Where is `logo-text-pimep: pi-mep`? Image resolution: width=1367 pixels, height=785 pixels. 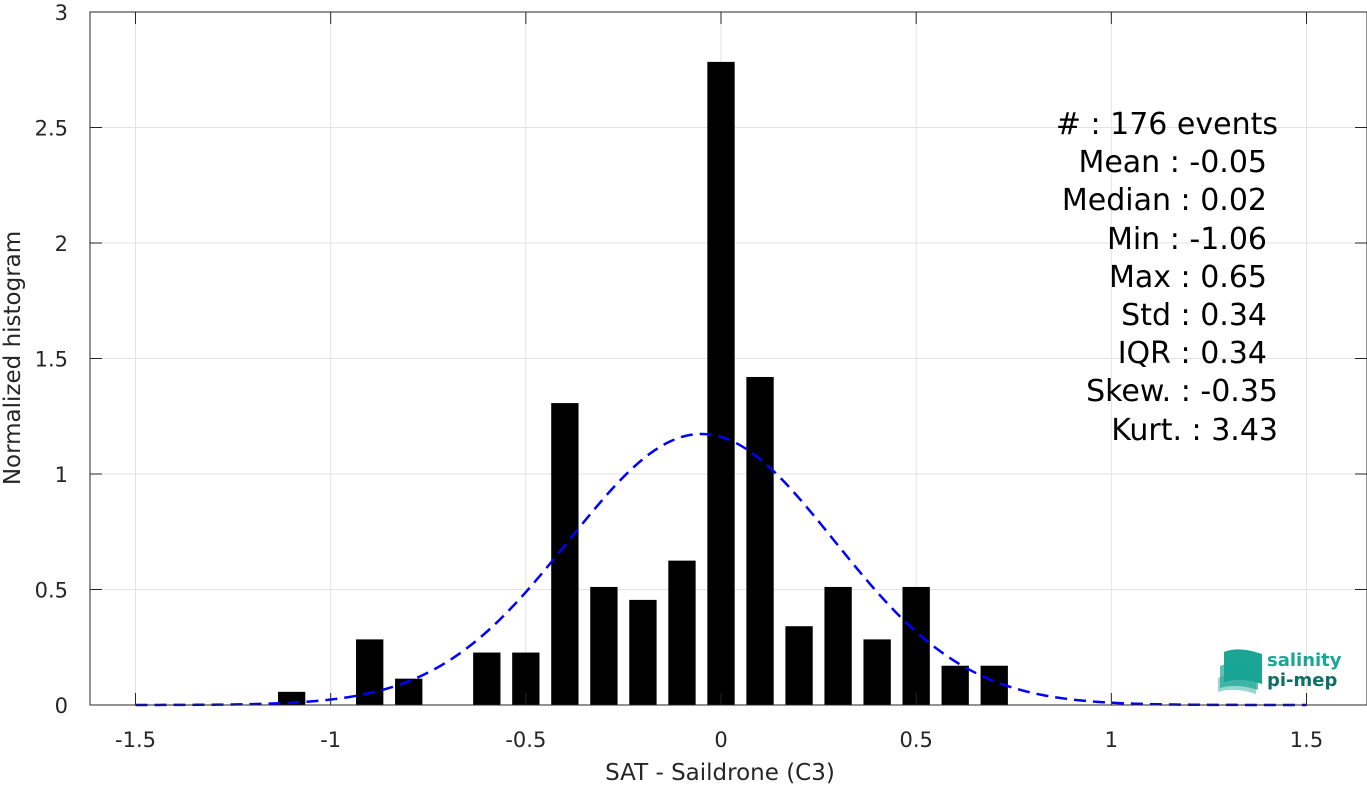
logo-text-pimep: pi-mep is located at coordinates (1302, 680).